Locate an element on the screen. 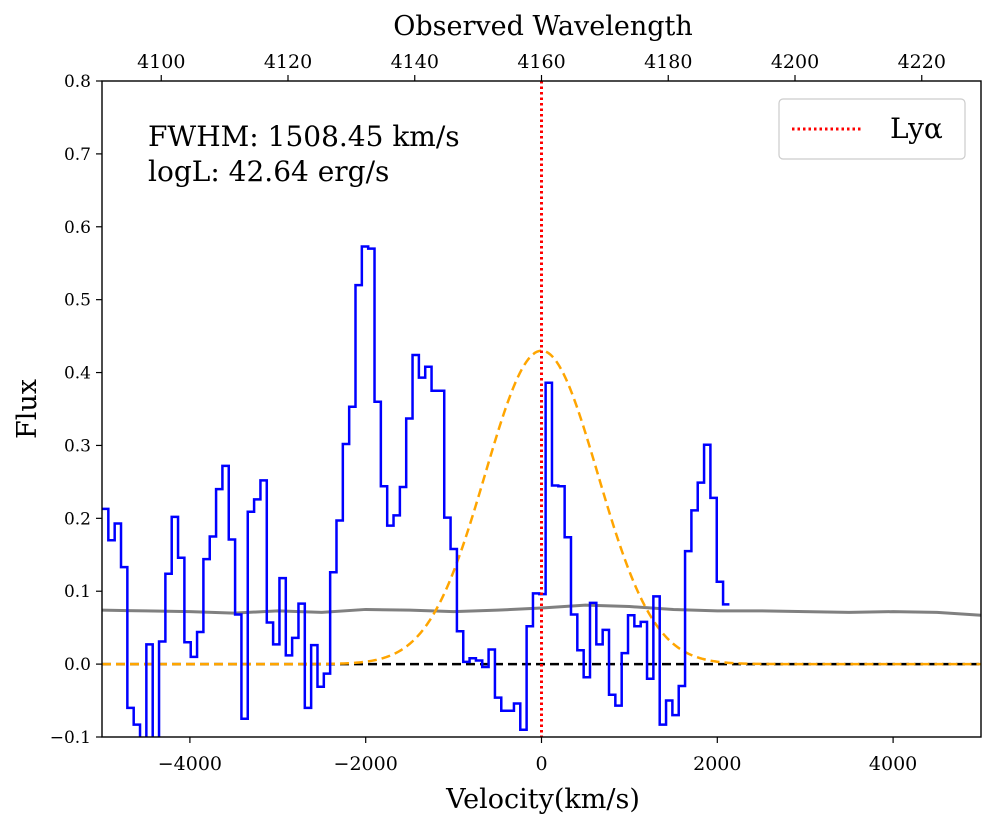 The width and height of the screenshot is (997, 829). legend: Lyα is located at coordinates (872, 129).